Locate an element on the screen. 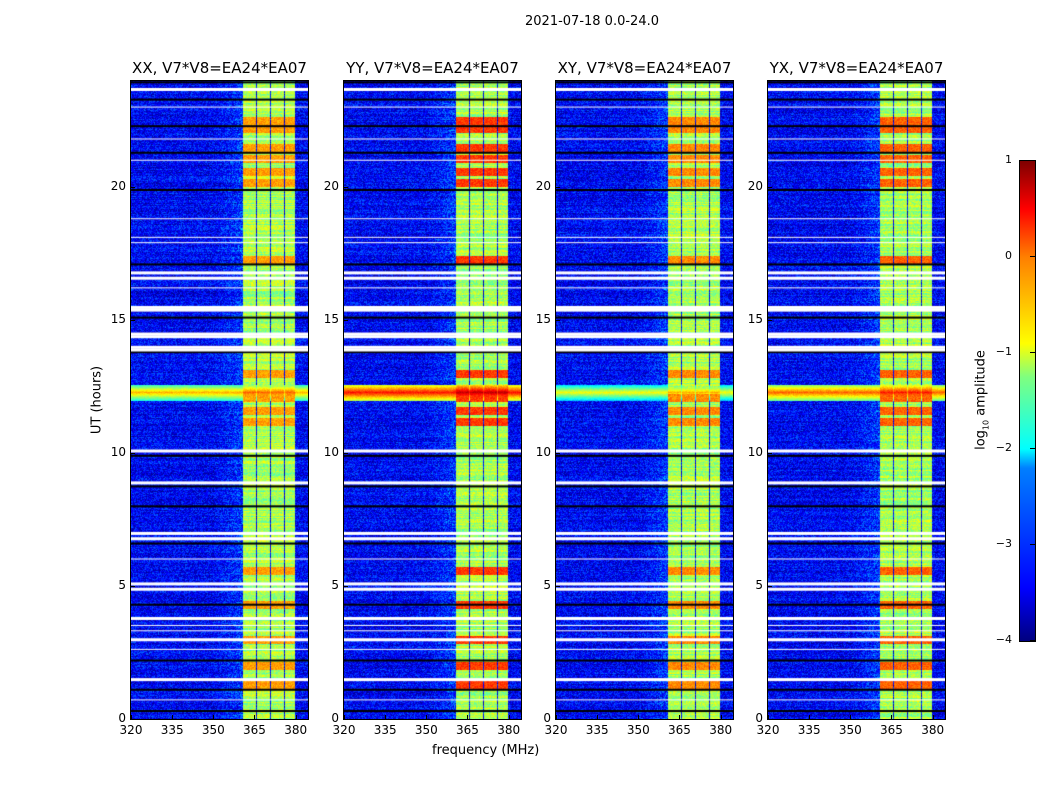  colorbar-label-log: log is located at coordinates (981, 440).